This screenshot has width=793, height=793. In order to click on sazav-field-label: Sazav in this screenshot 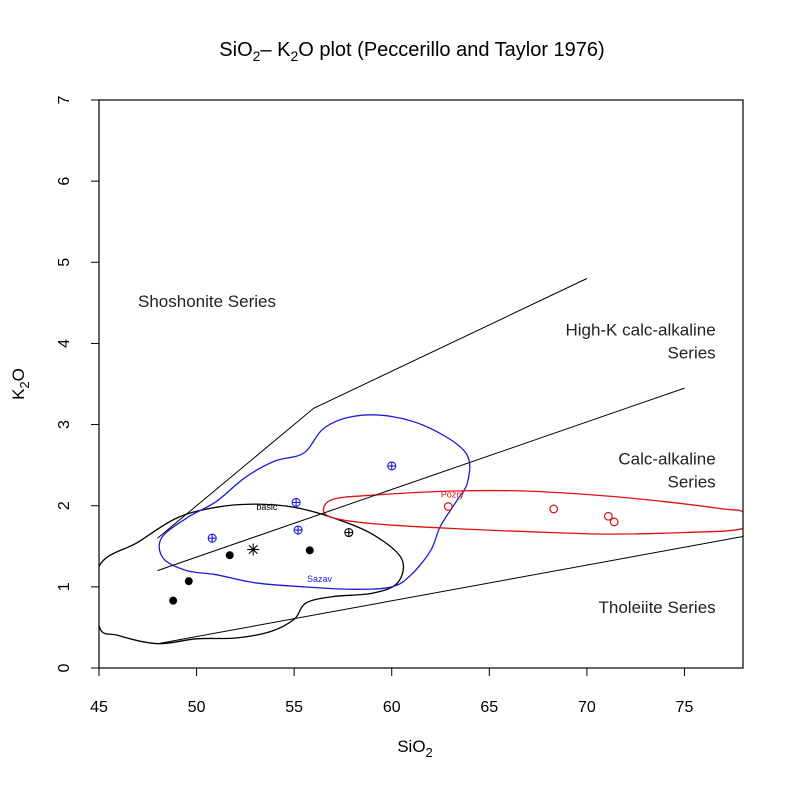, I will do `click(320, 579)`.